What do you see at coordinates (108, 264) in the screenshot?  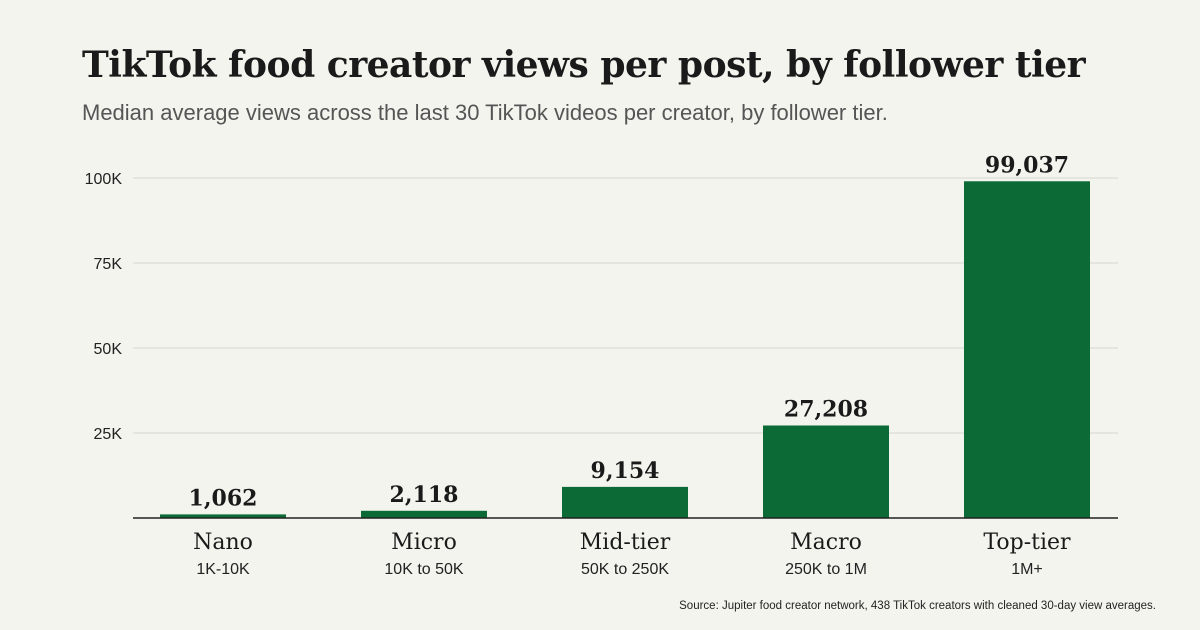 I see `y-tick-label: 75K` at bounding box center [108, 264].